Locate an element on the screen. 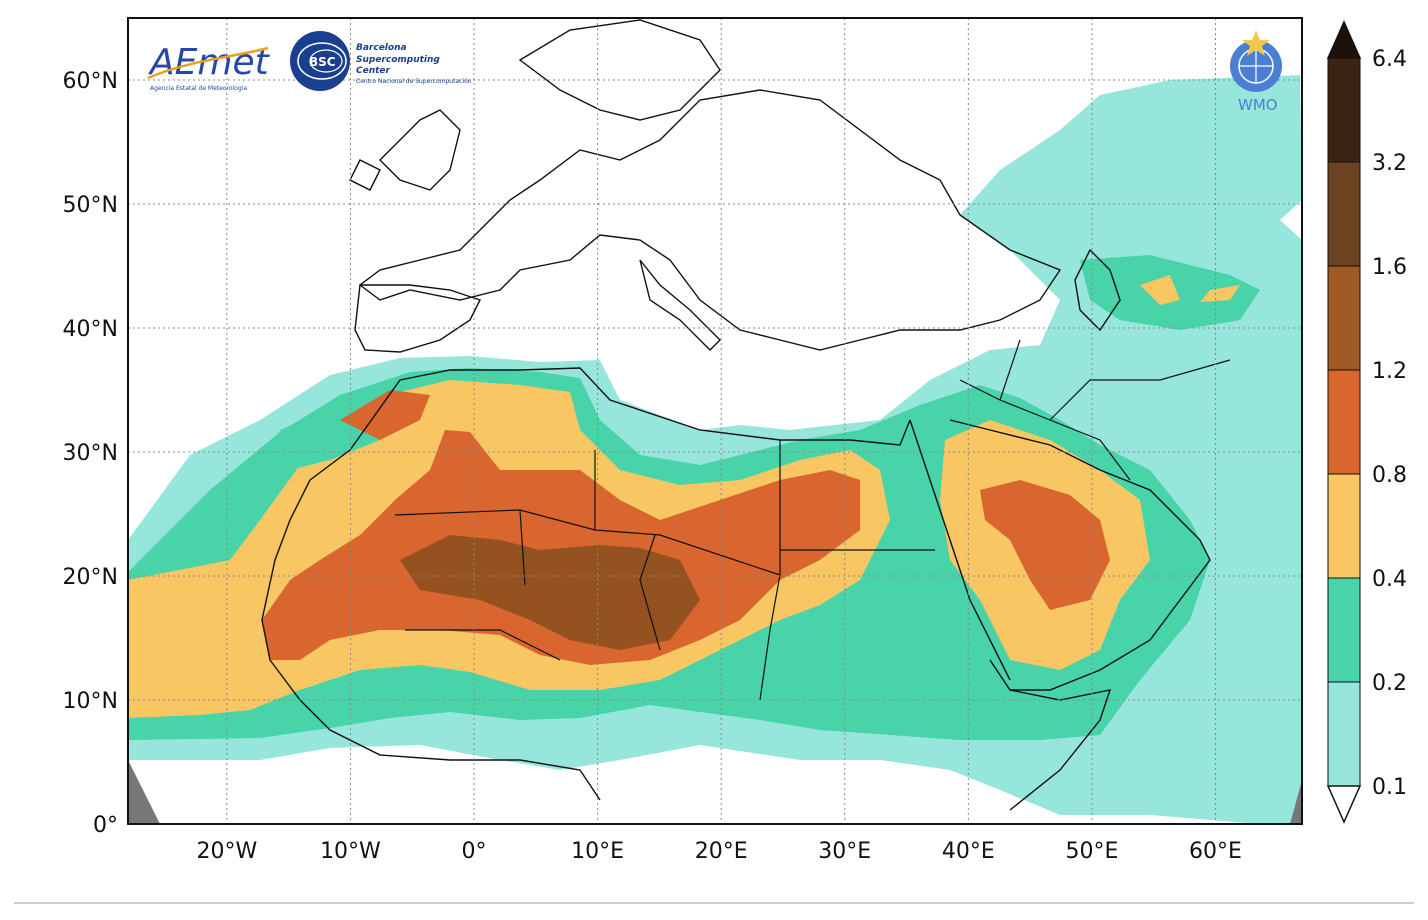 The width and height of the screenshot is (1428, 920). aemet-logo-title: AEmet is located at coordinates (209, 62).